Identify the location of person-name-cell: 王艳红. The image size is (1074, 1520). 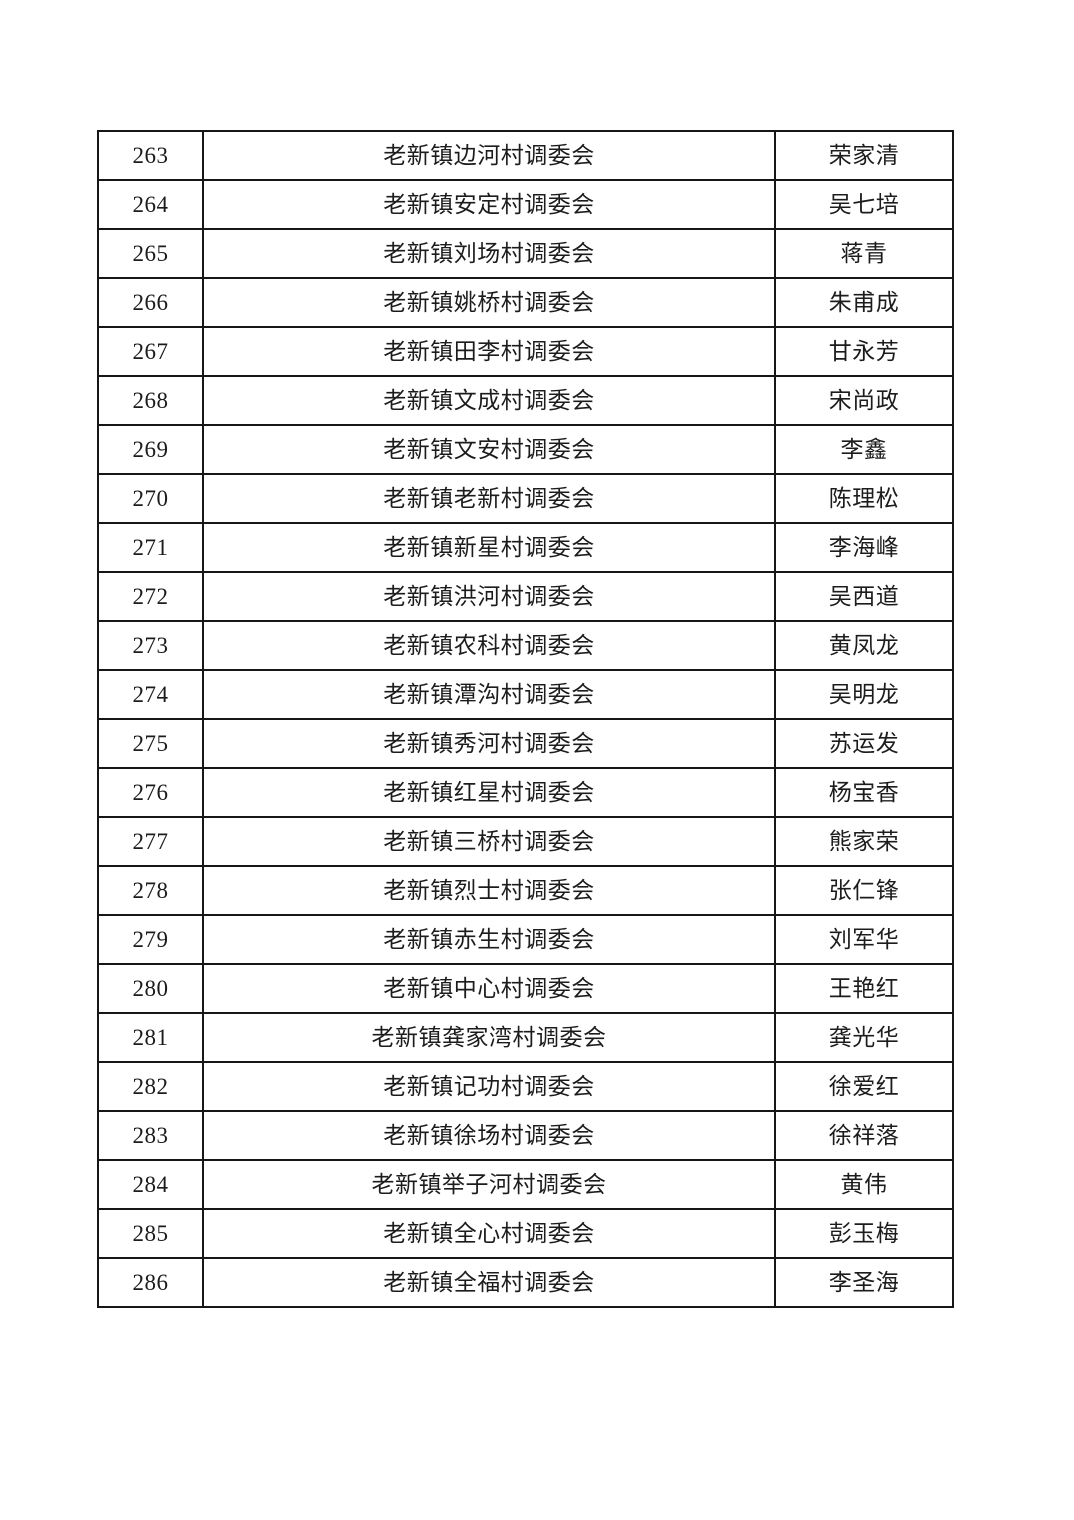
(864, 988).